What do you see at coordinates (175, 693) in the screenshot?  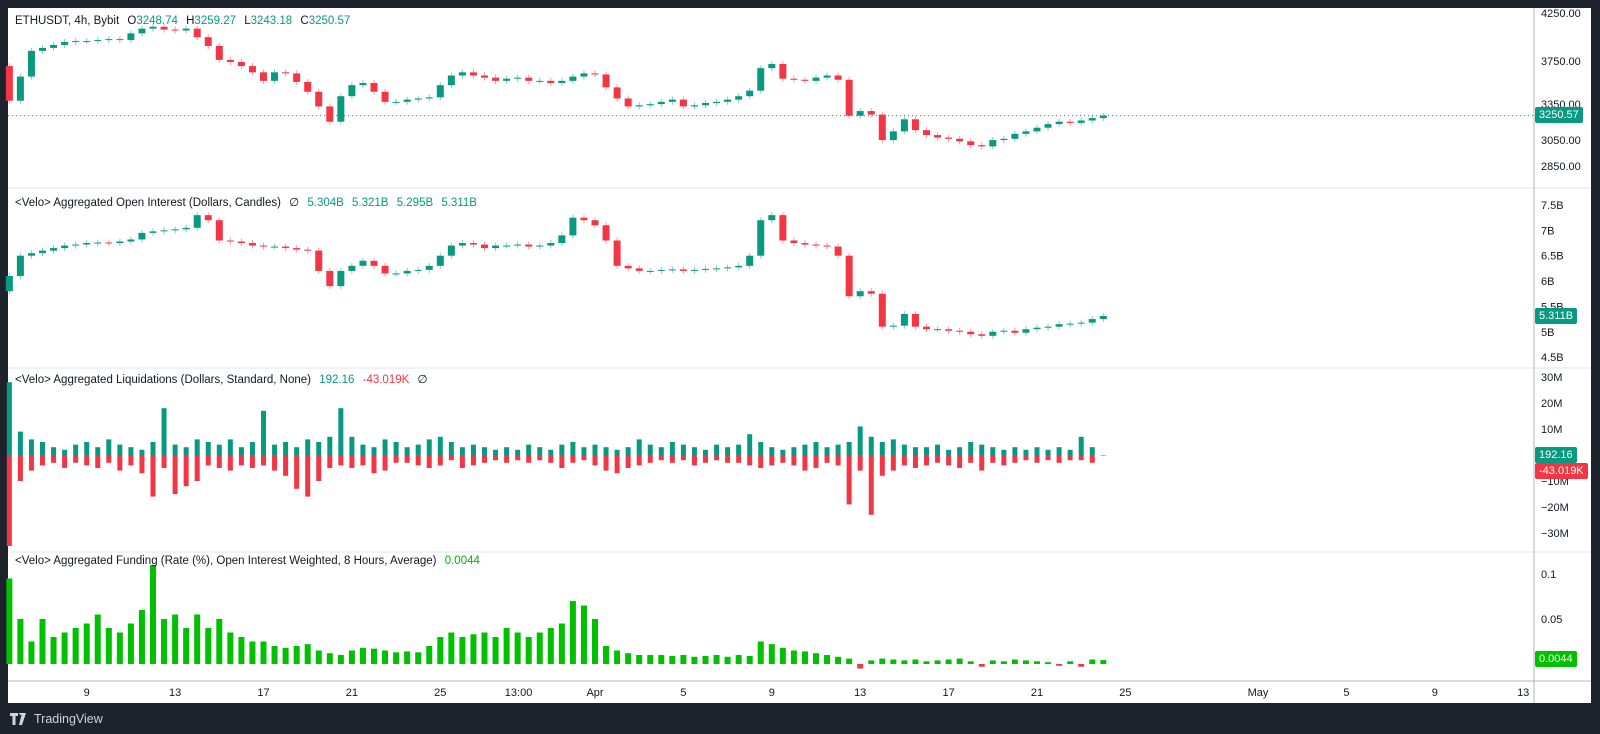 I see `time-tick-label: 13` at bounding box center [175, 693].